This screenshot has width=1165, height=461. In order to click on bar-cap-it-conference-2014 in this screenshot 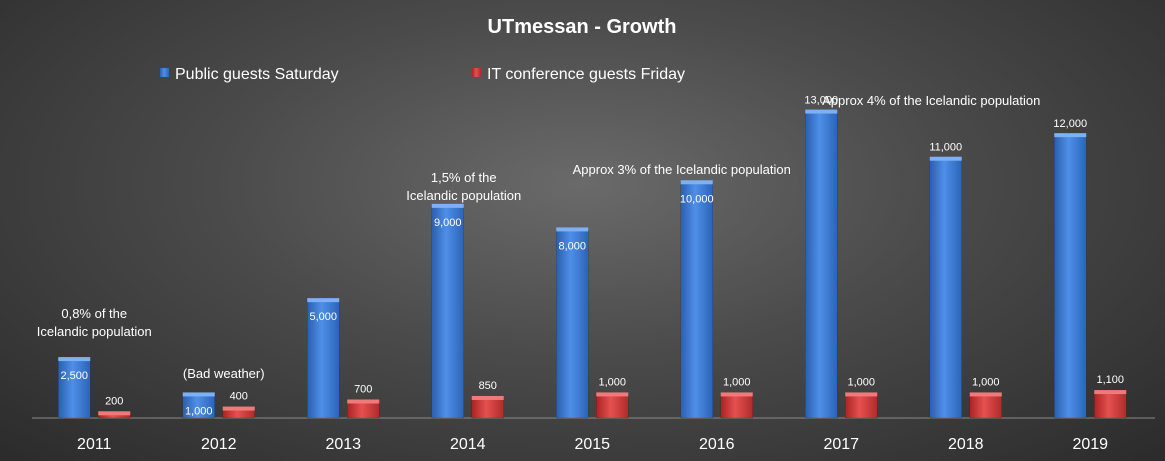, I will do `click(487, 397)`.